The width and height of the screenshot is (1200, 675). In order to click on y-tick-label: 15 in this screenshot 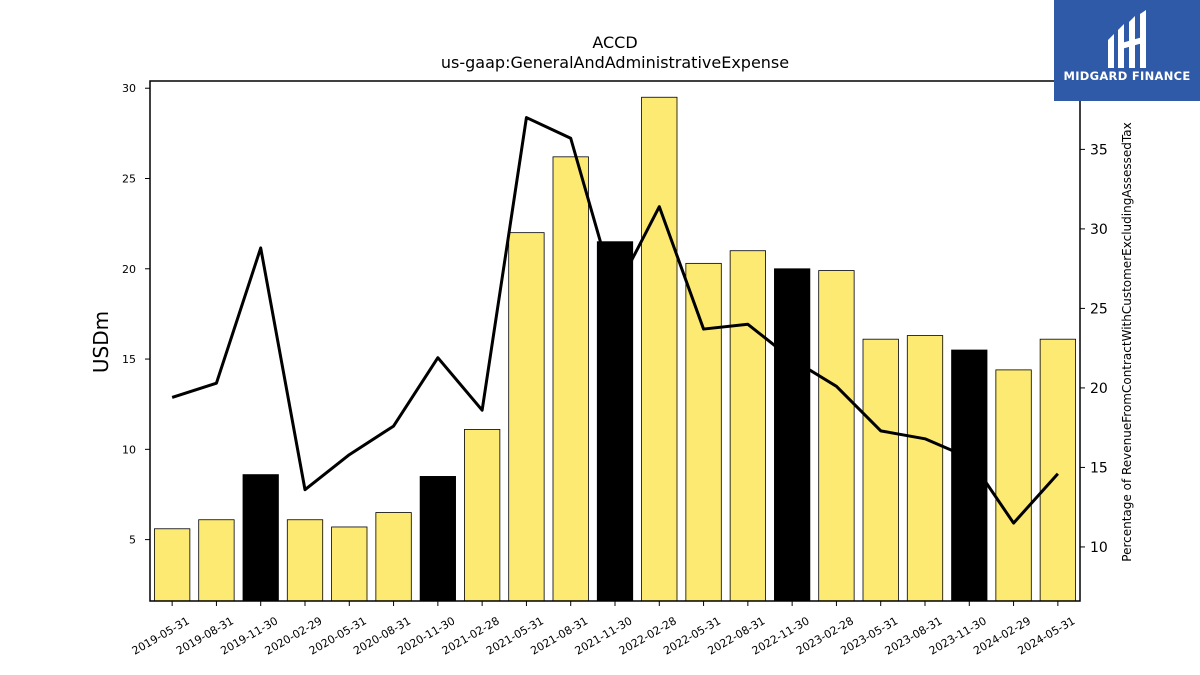, I will do `click(129, 359)`.